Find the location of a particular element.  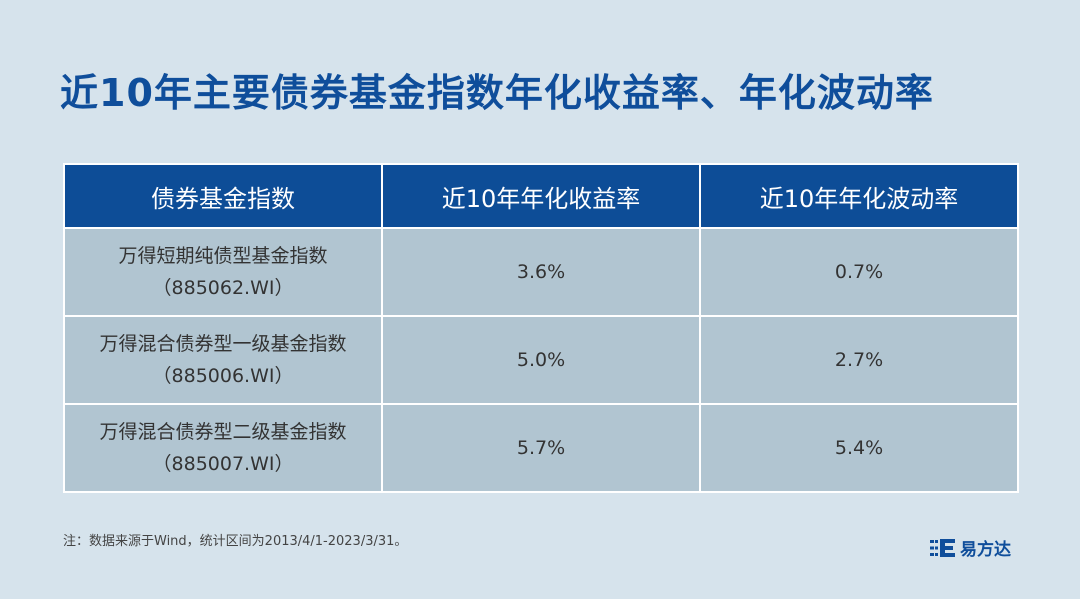

table-row: 万得混合债券型二级基金指数 （885007.WI） 5.7% 5.4% is located at coordinates (541, 448).